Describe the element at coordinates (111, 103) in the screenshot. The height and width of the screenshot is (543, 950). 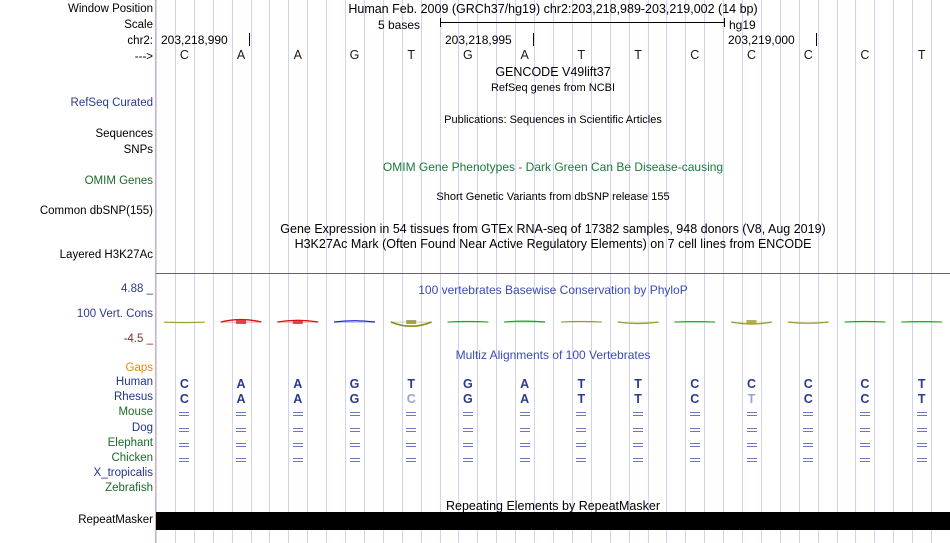
I see `sidebar-item-refseq-curated: RefSeq Curated` at that location.